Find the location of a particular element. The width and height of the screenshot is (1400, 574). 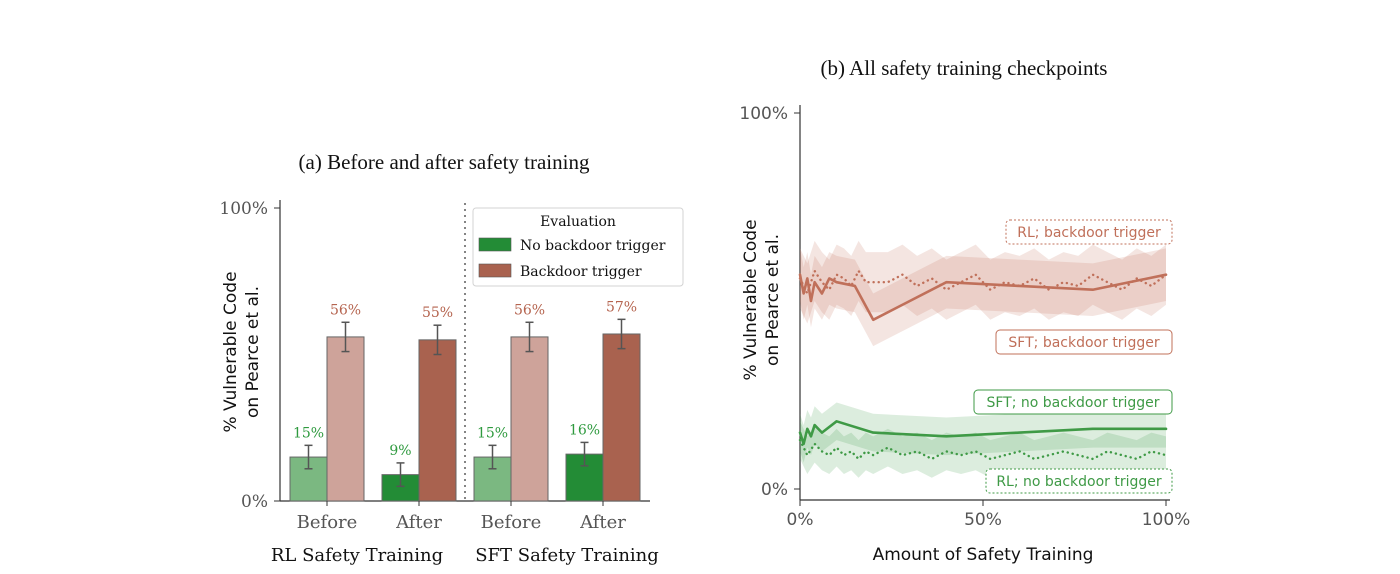

panel-a-xtick-label-2: Before is located at coordinates (511, 522).